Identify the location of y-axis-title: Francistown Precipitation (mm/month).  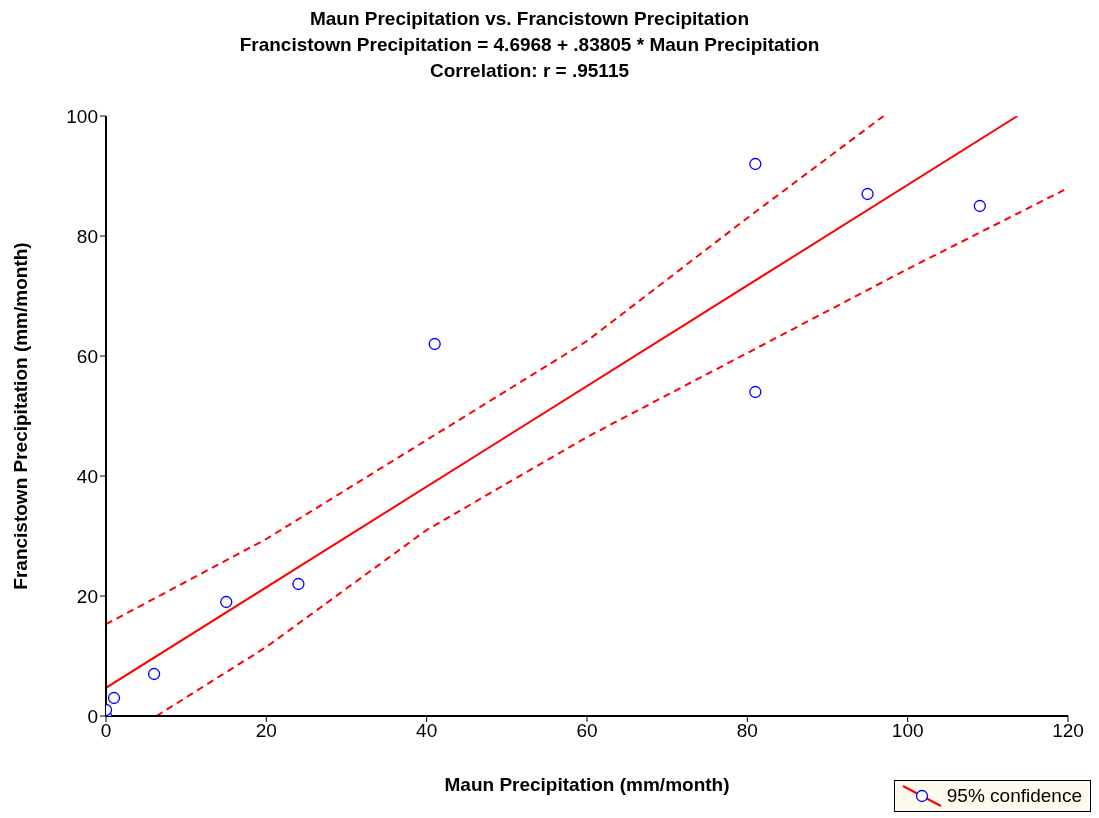
(20, 416).